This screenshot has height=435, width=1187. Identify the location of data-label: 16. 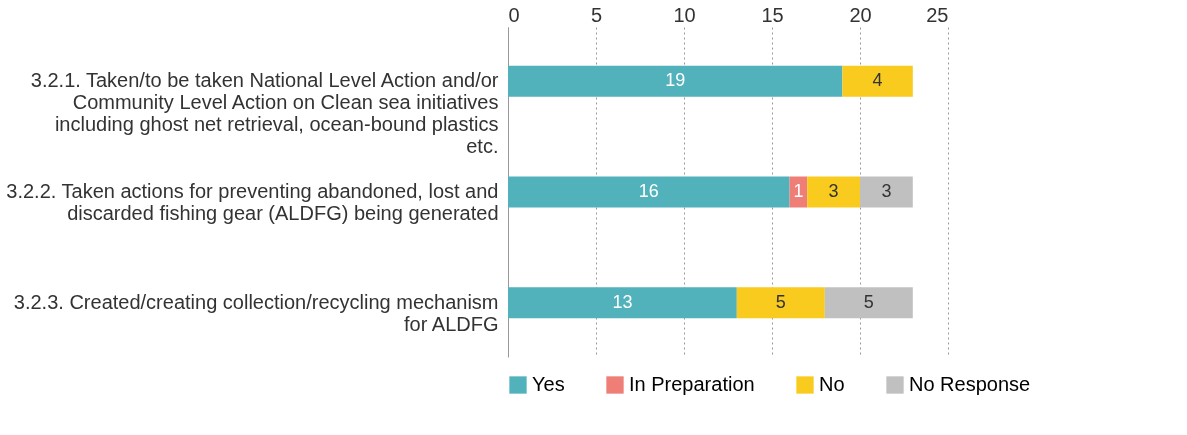
(648, 191).